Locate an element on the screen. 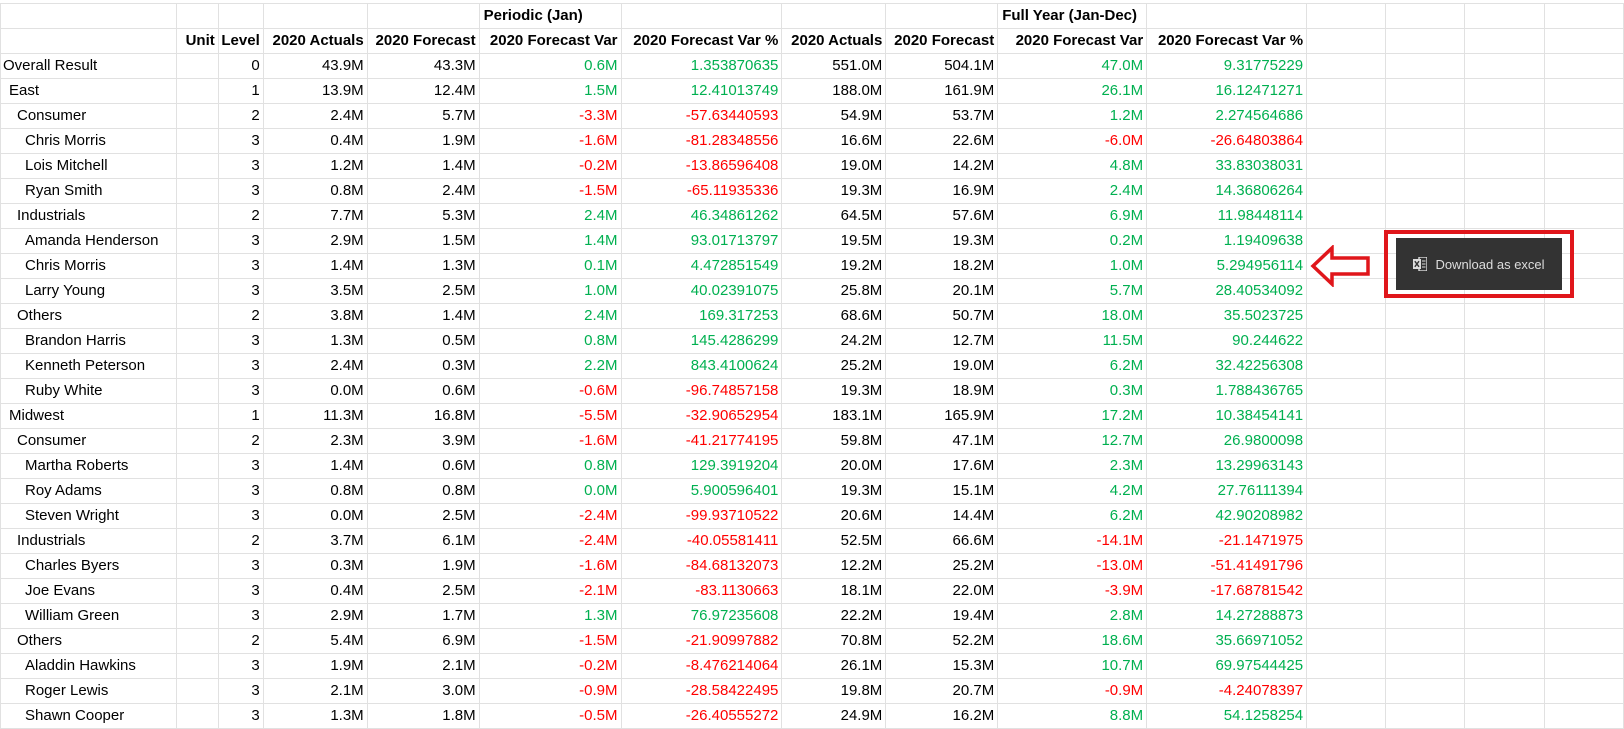 The height and width of the screenshot is (729, 1624). column-header: 2020 Actuals is located at coordinates (315, 41).